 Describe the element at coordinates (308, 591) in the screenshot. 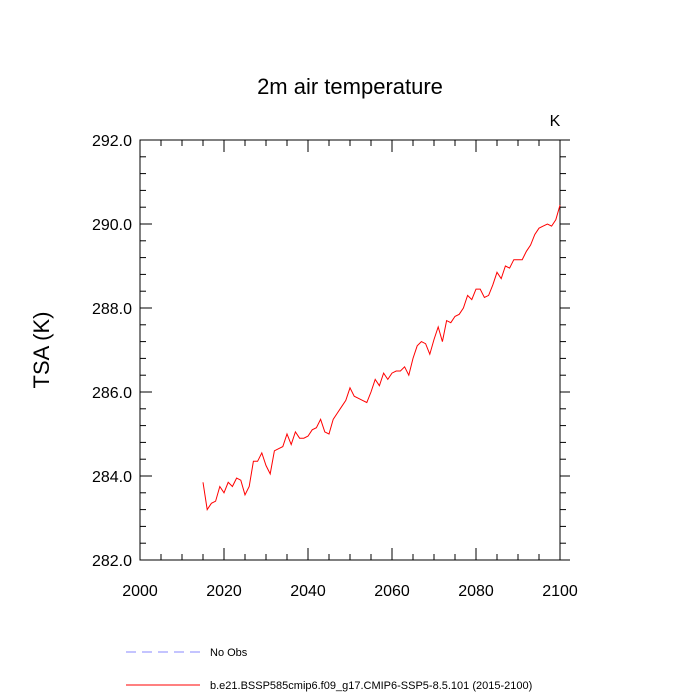

I see `x-tick-label: 2040` at that location.